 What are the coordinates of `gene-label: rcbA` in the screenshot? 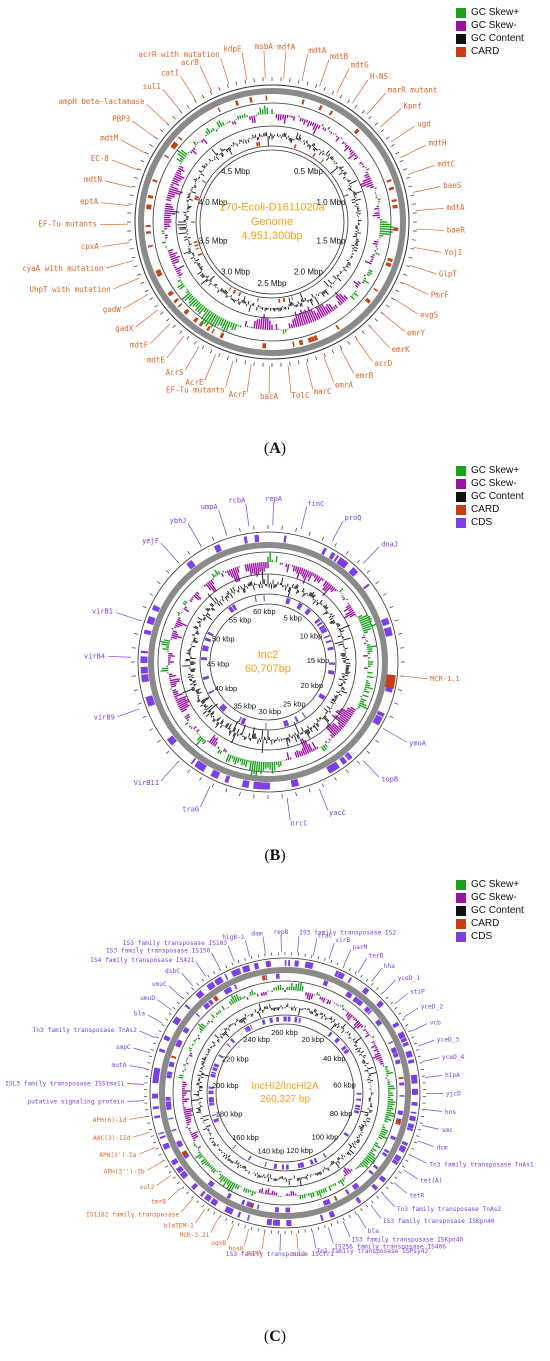 It's located at (237, 501).